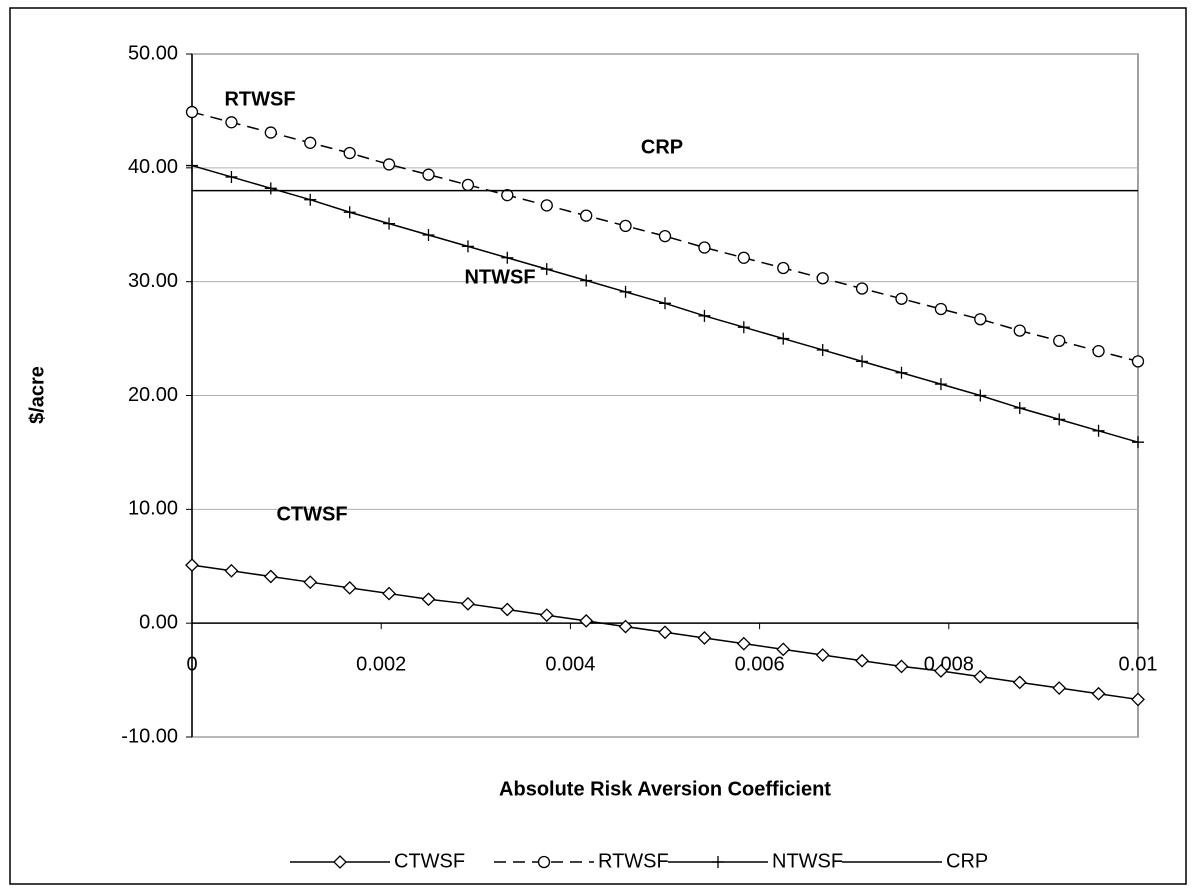 The width and height of the screenshot is (1196, 894). I want to click on y-tick-label: -10.00, so click(149, 736).